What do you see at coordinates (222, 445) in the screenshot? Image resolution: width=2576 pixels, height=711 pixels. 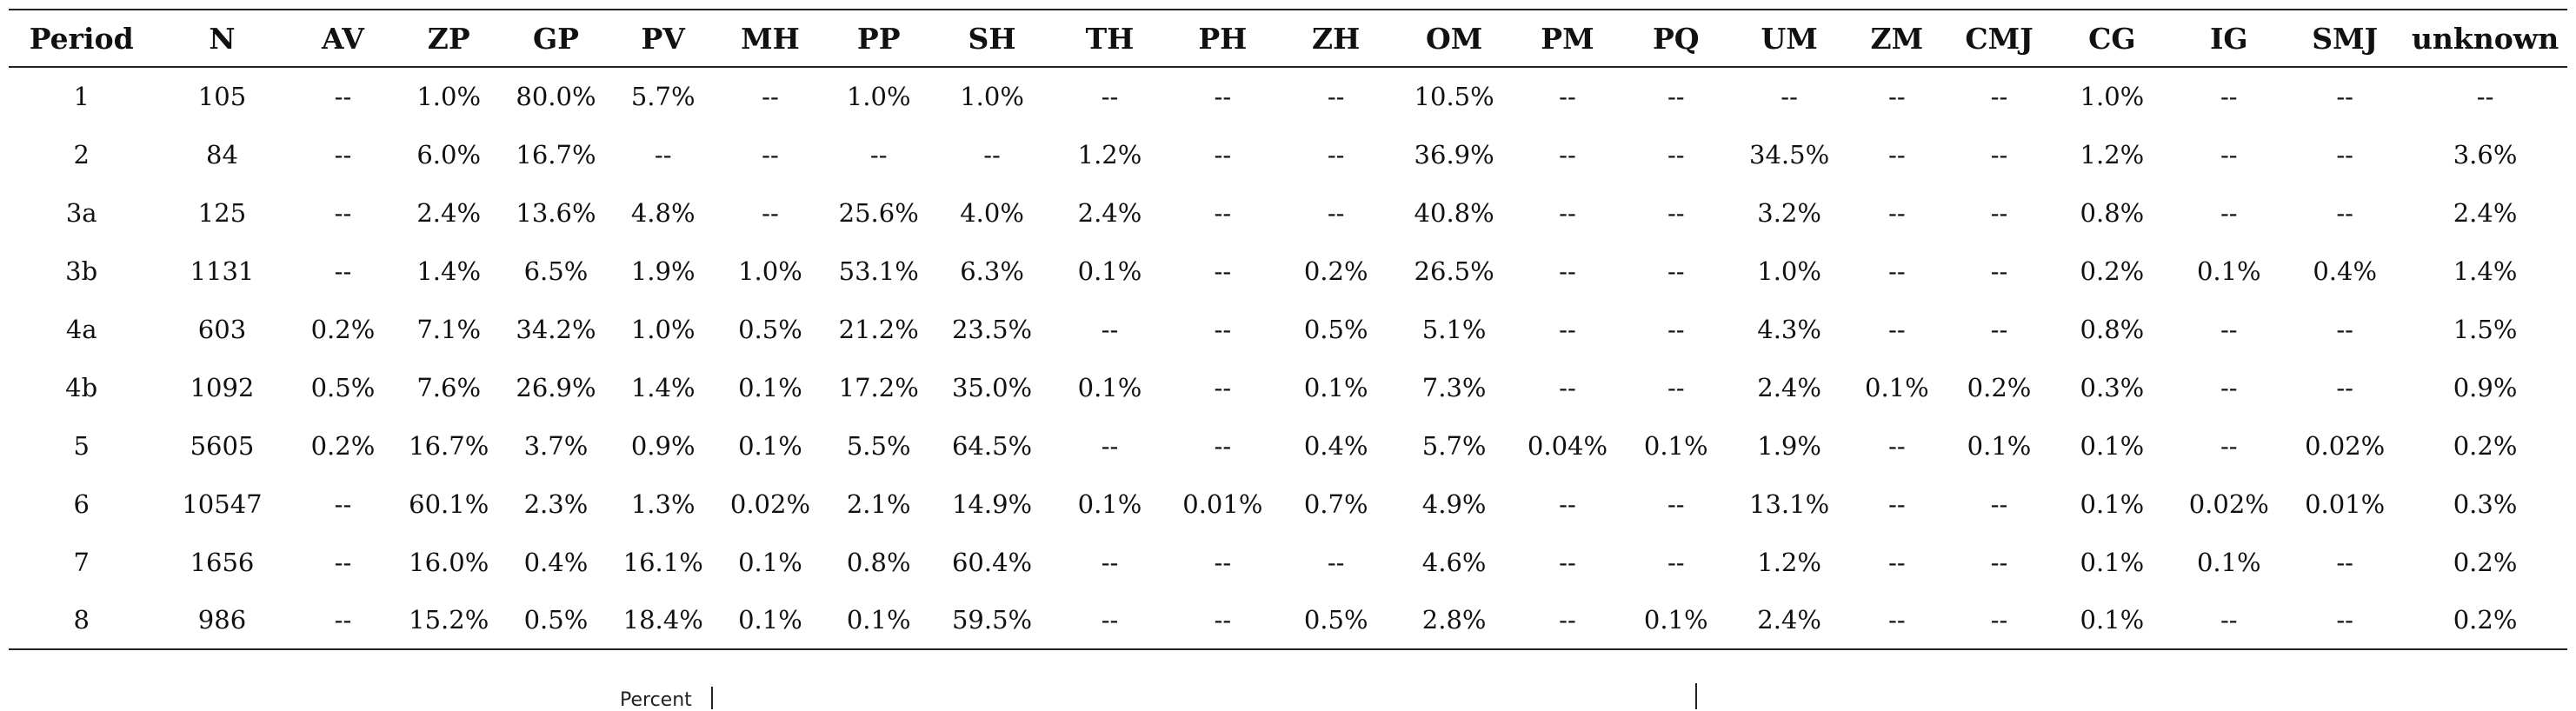 I see `table-cell: 5605` at bounding box center [222, 445].